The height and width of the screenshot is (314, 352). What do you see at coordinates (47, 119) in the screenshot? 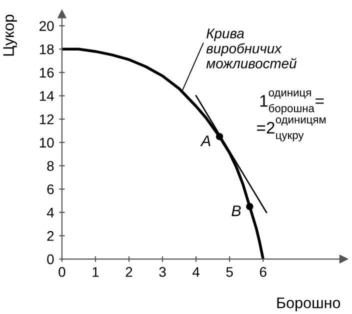
I see `y-tick-label: 12` at bounding box center [47, 119].